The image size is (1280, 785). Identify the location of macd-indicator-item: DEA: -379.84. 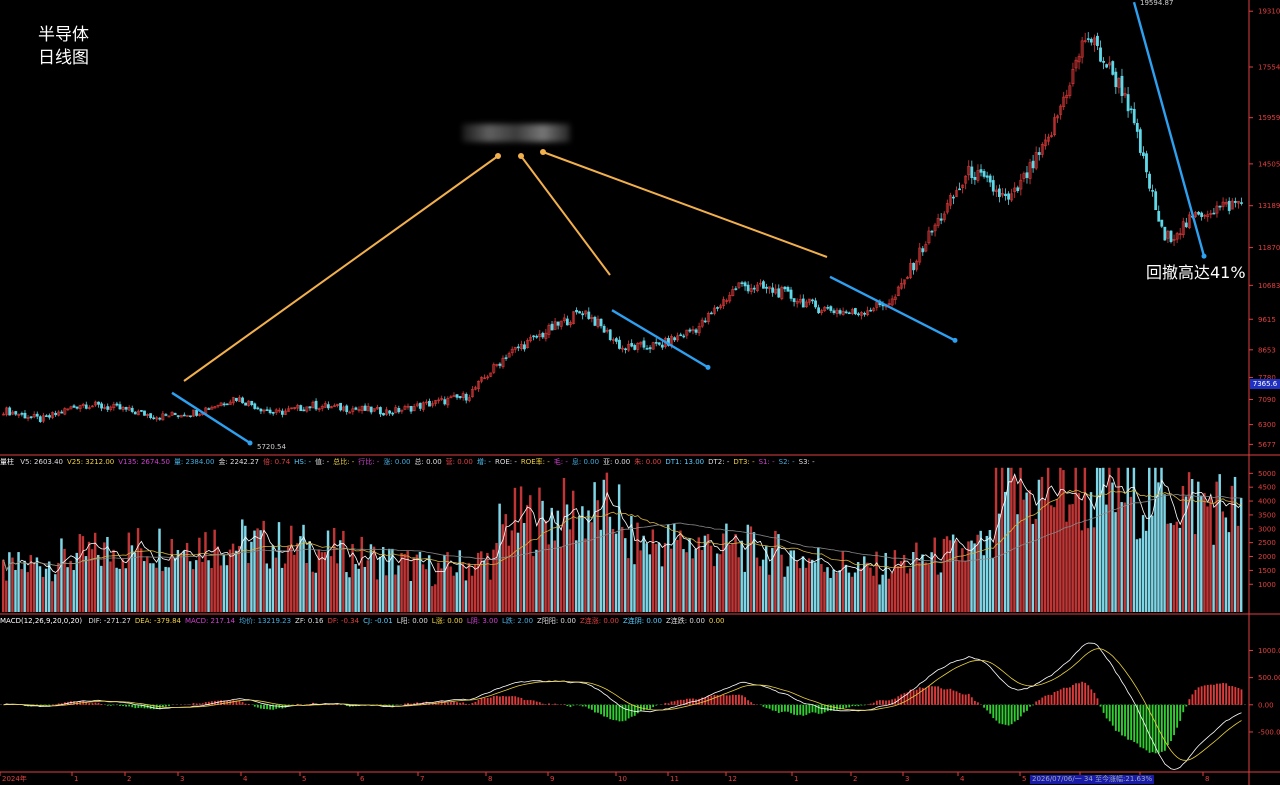
(157, 621).